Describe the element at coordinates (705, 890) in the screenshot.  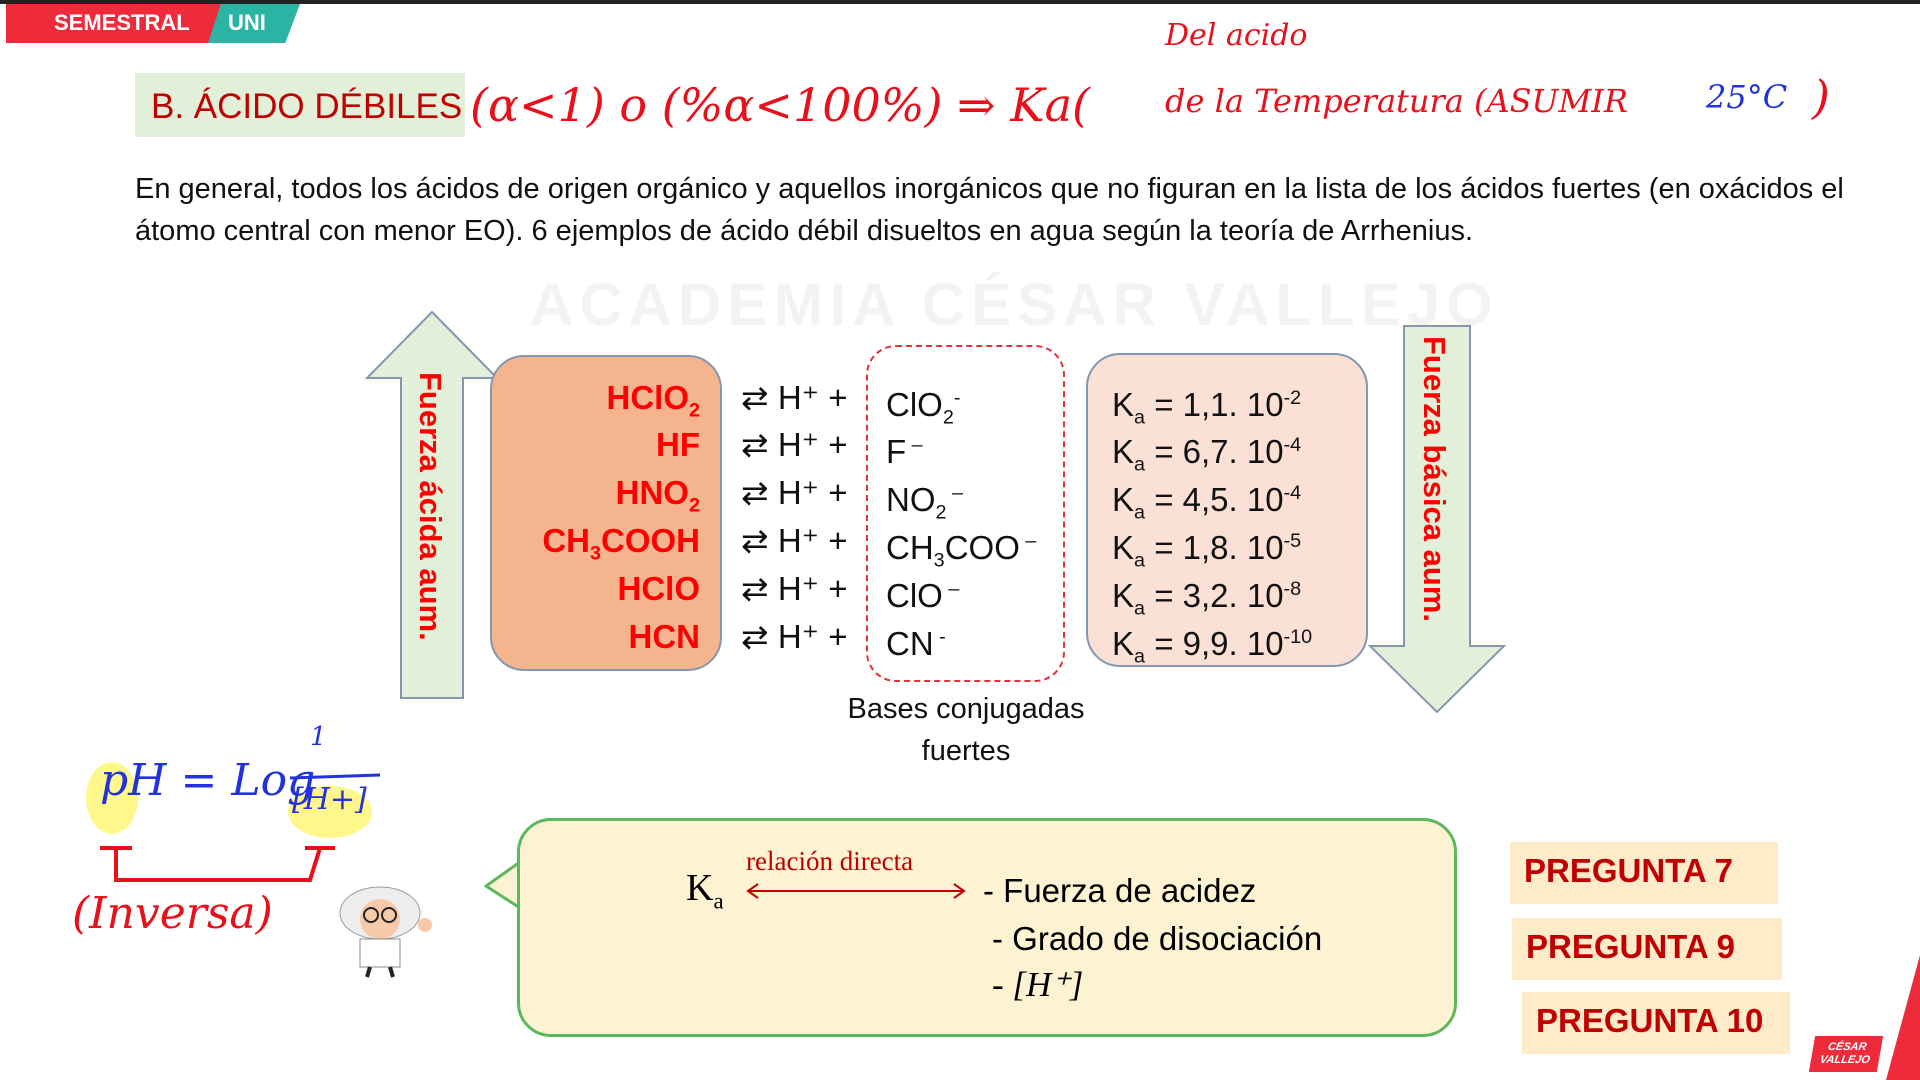
I see `callout-ka: Ka` at that location.